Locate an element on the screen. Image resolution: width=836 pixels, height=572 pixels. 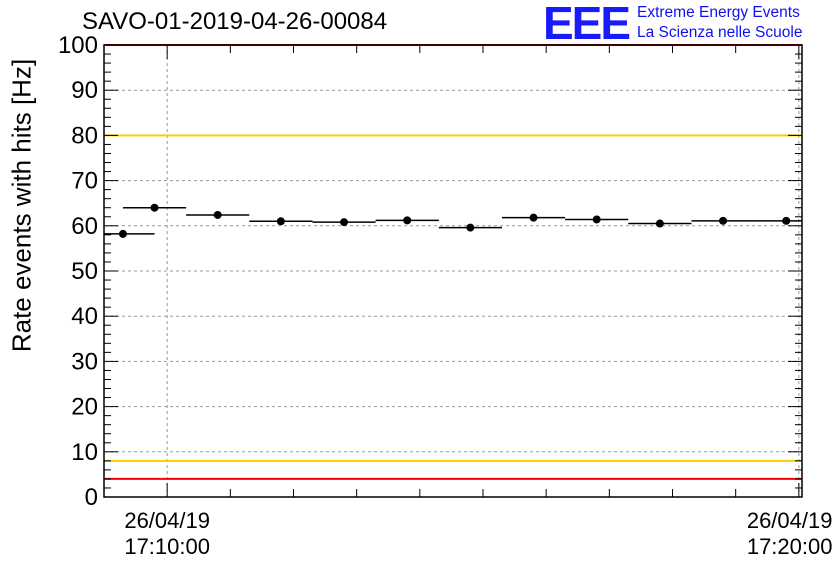
y-tick-label: 70 is located at coordinates (84, 181).